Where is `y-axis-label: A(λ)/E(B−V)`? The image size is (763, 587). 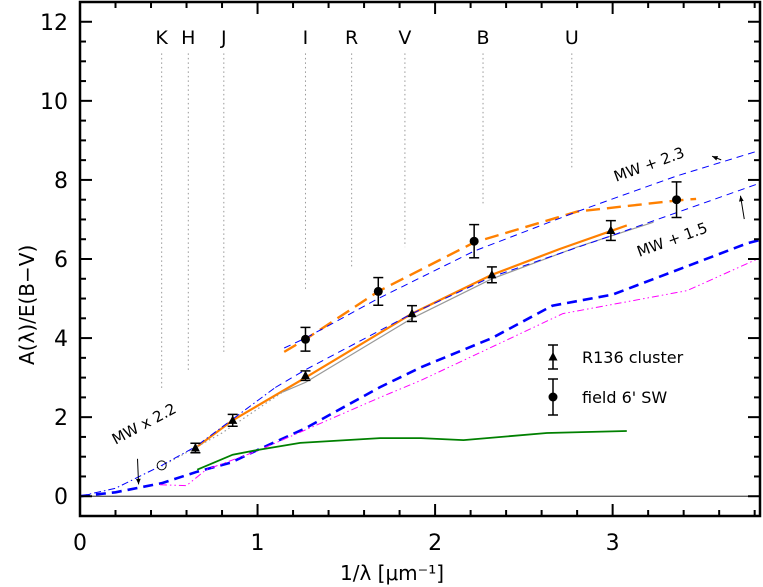 y-axis-label: A(λ)/E(B−V) is located at coordinates (27, 305).